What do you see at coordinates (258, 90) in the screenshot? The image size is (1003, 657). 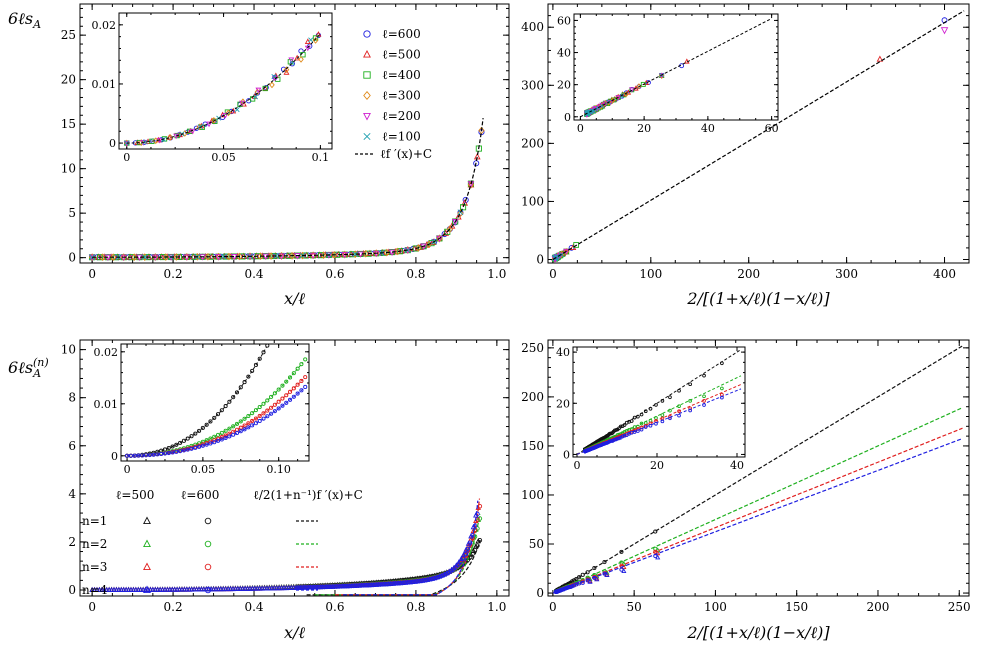 I see `inset-data-point-ℓ=200` at bounding box center [258, 90].